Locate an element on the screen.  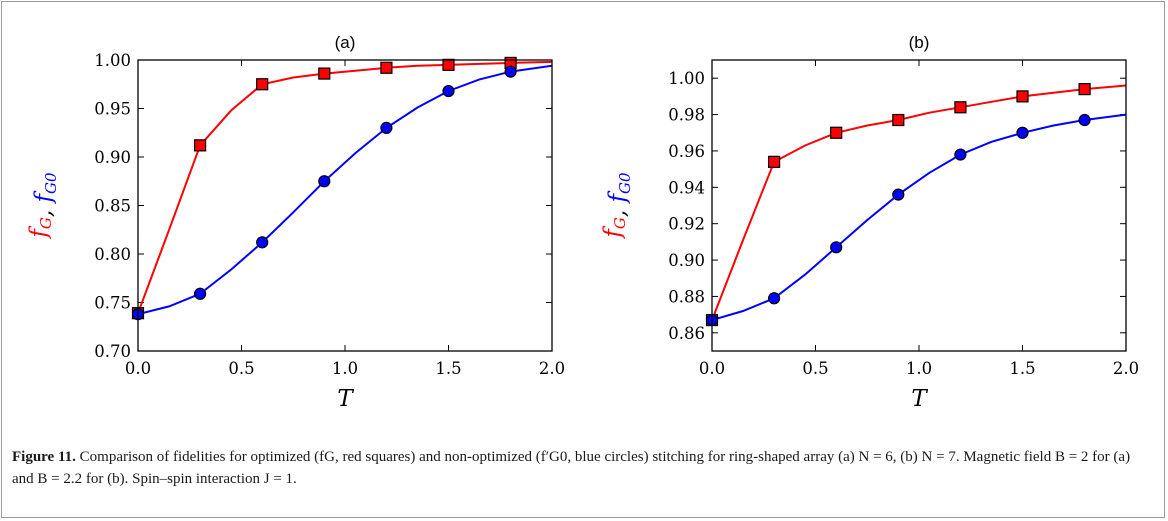
y-tick-label: 0.80 is located at coordinates (112, 254).